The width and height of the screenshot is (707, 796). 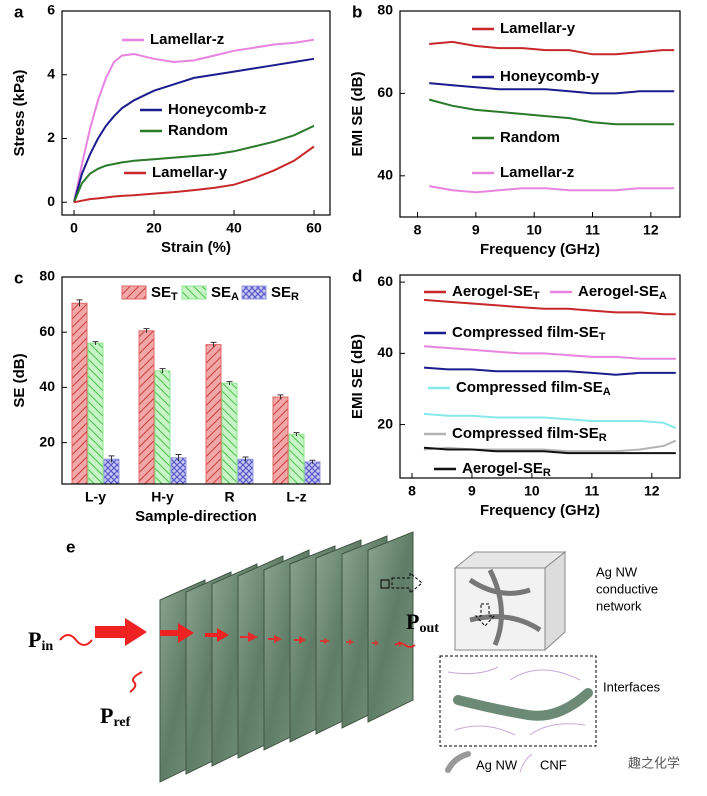 I want to click on text-part: out, so click(x=429, y=628).